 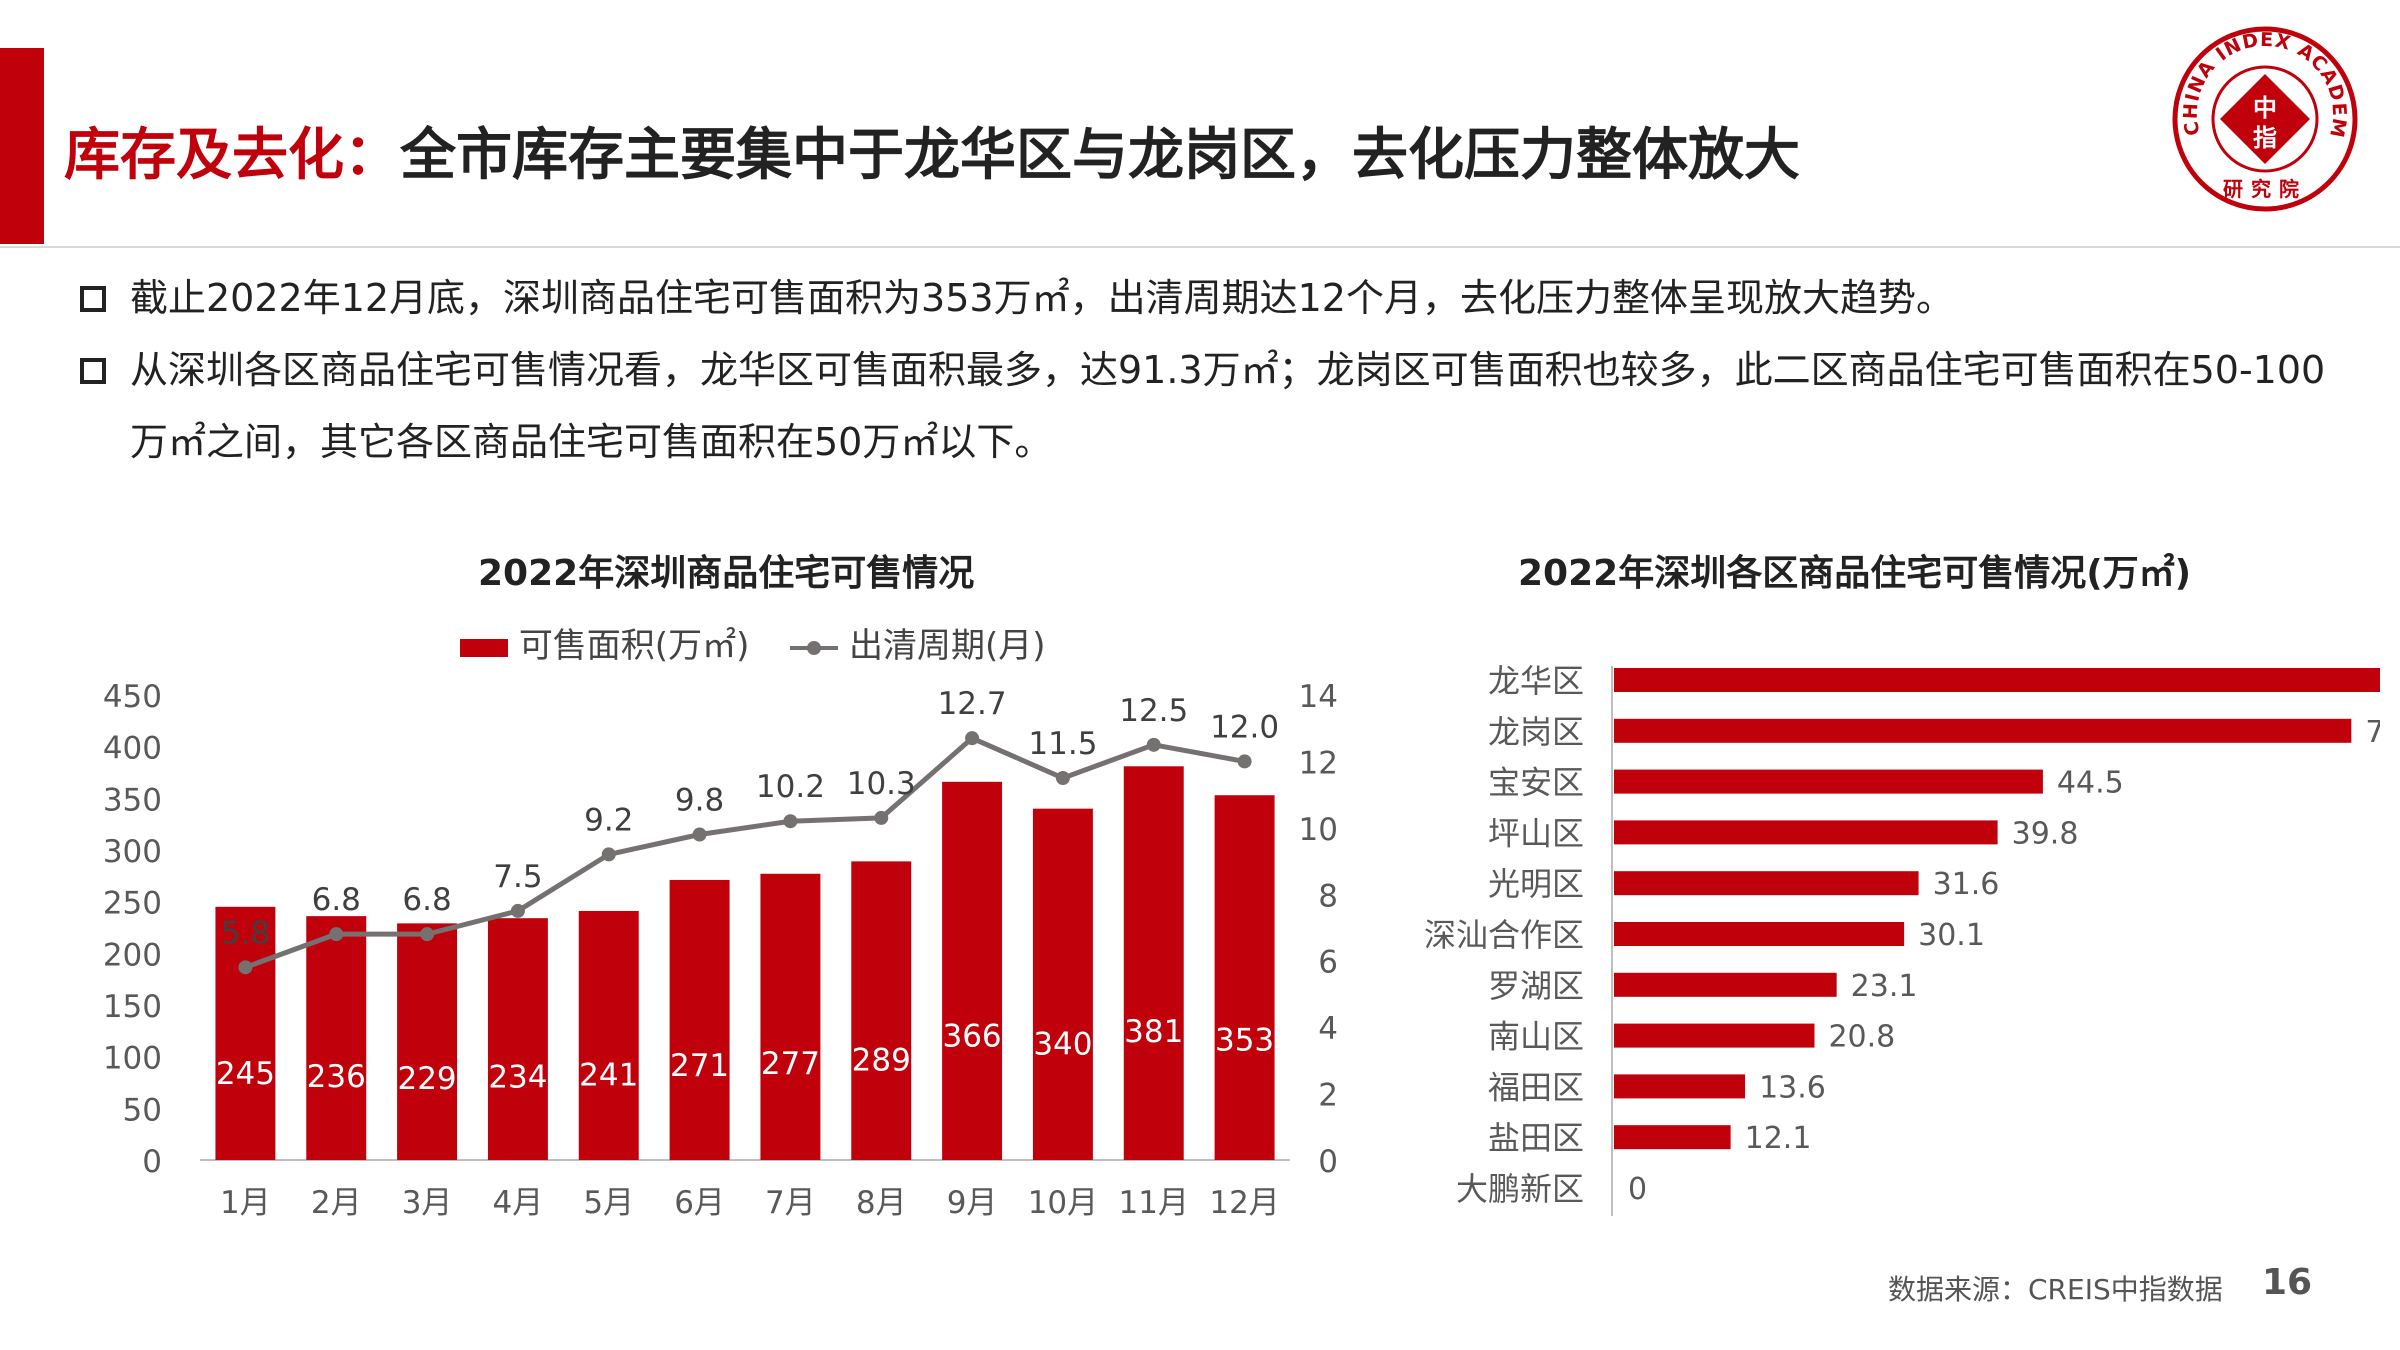 What do you see at coordinates (2372, 732) in the screenshot?
I see `bar-value-label: 76.5` at bounding box center [2372, 732].